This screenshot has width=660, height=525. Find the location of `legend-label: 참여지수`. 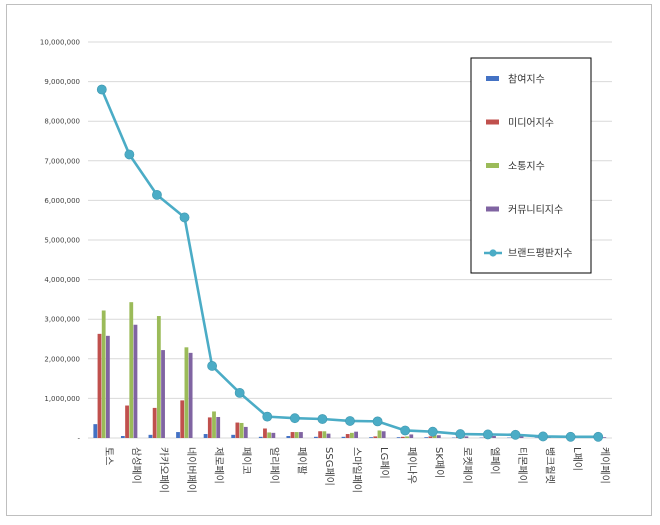

legend-label: 참여지수 is located at coordinates (526, 80).